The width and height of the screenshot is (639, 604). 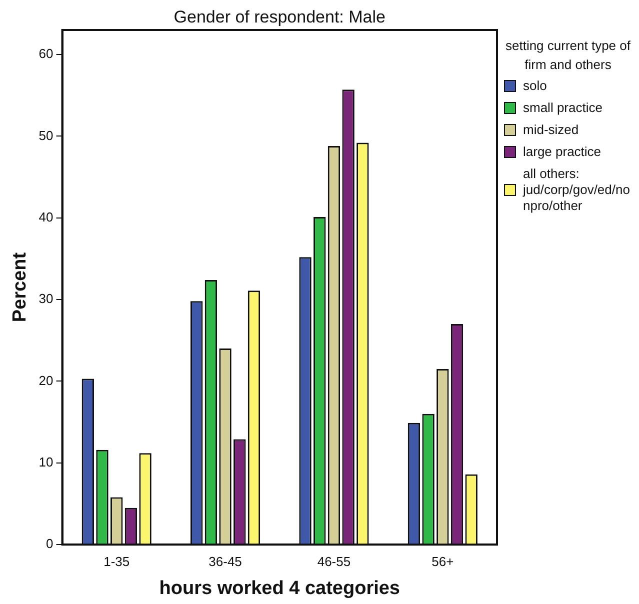 What do you see at coordinates (50, 544) in the screenshot?
I see `y-tick-label: 0` at bounding box center [50, 544].